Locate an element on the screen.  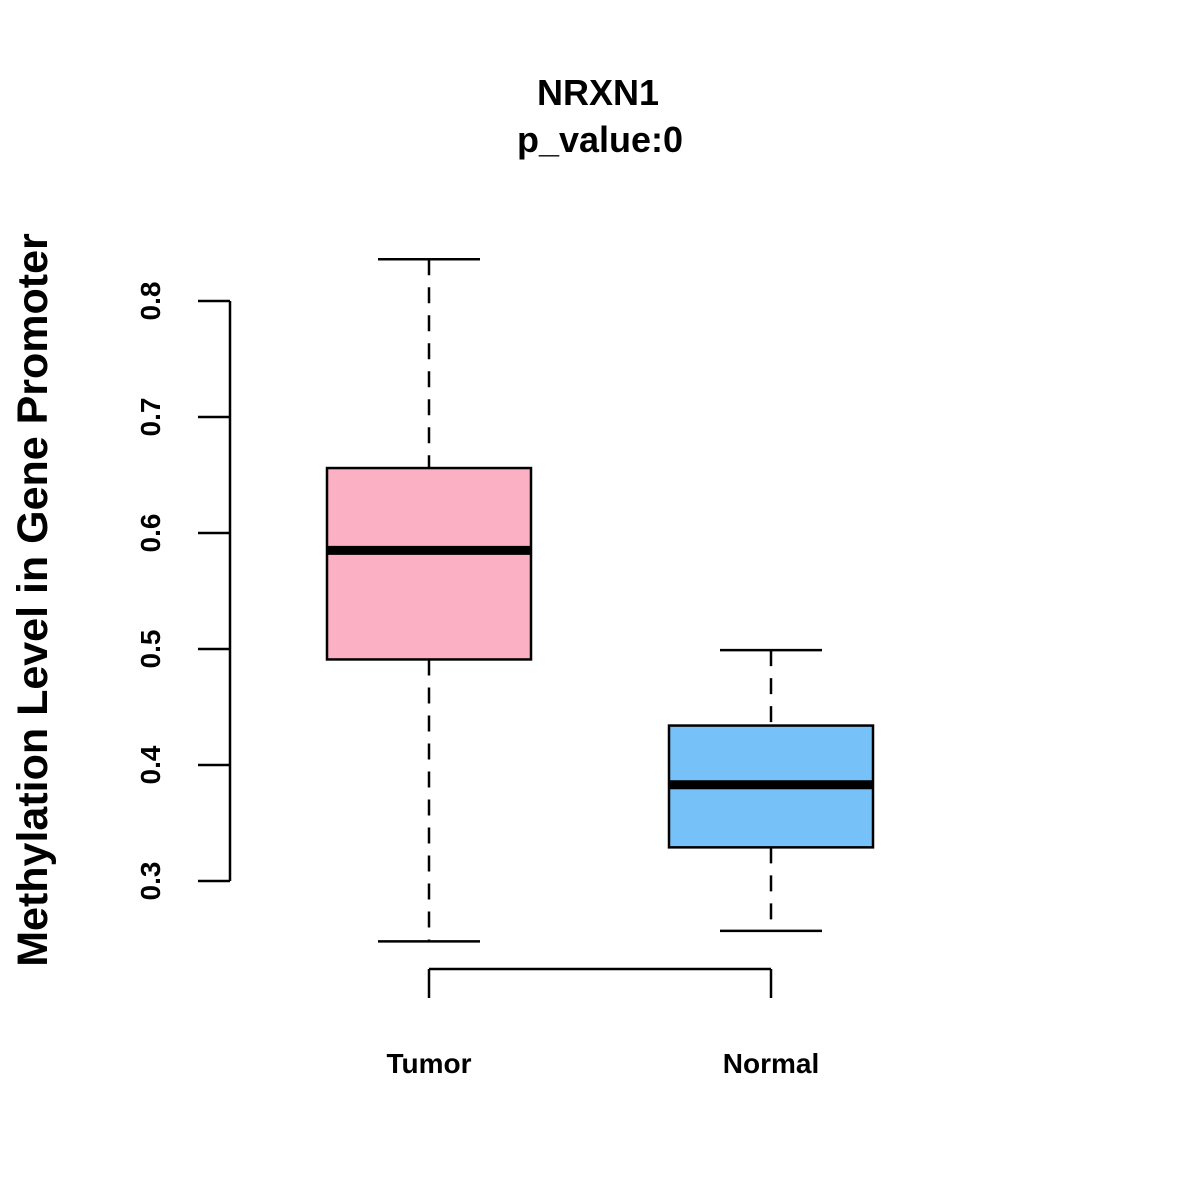
y-tick-label: 0.3 is located at coordinates (150, 881).